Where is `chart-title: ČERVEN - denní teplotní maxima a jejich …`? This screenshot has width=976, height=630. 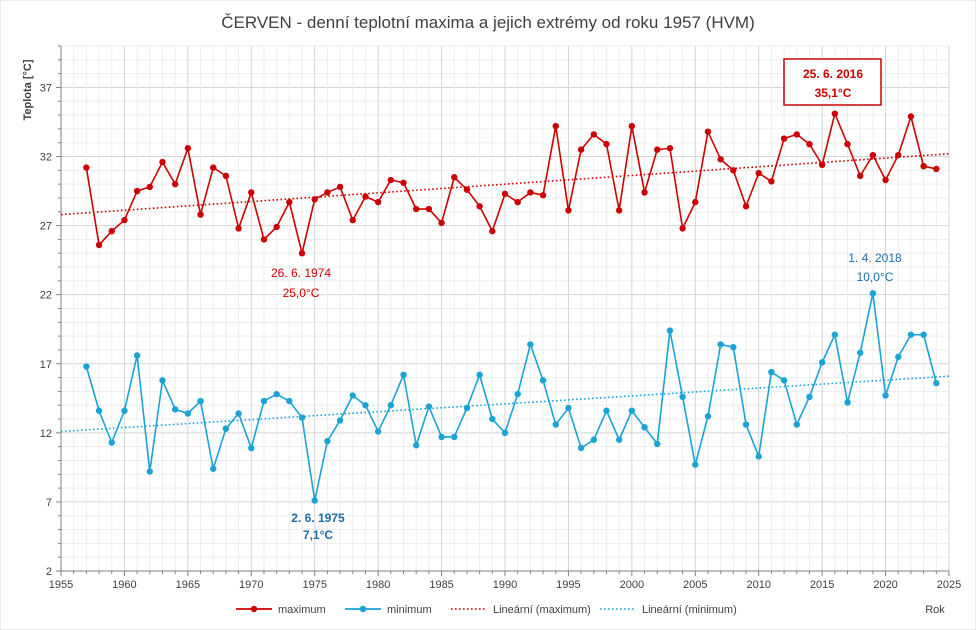 chart-title: ČERVEN - denní teplotní maxima a jejich … is located at coordinates (488, 22).